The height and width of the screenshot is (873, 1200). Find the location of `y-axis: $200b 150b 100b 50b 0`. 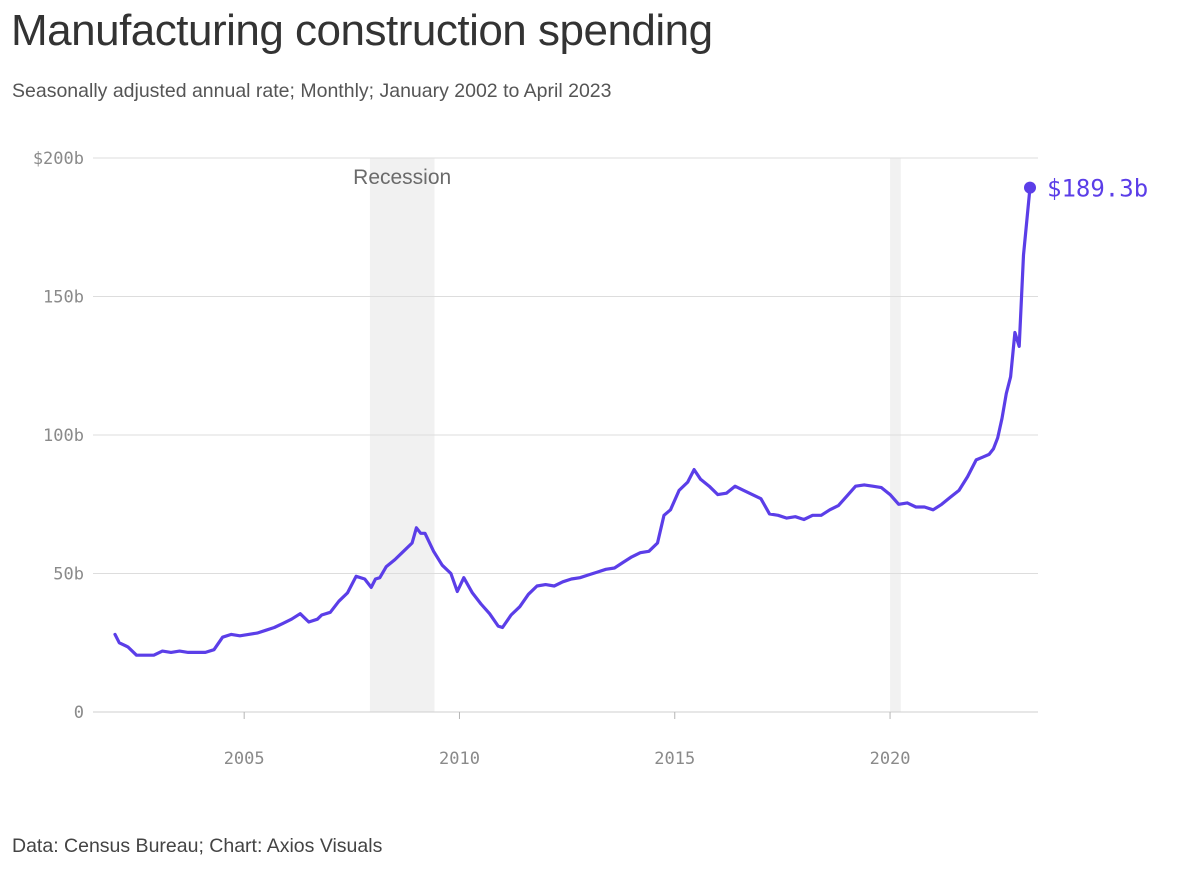

y-axis: $200b 150b 100b 50b 0 is located at coordinates (58, 436).